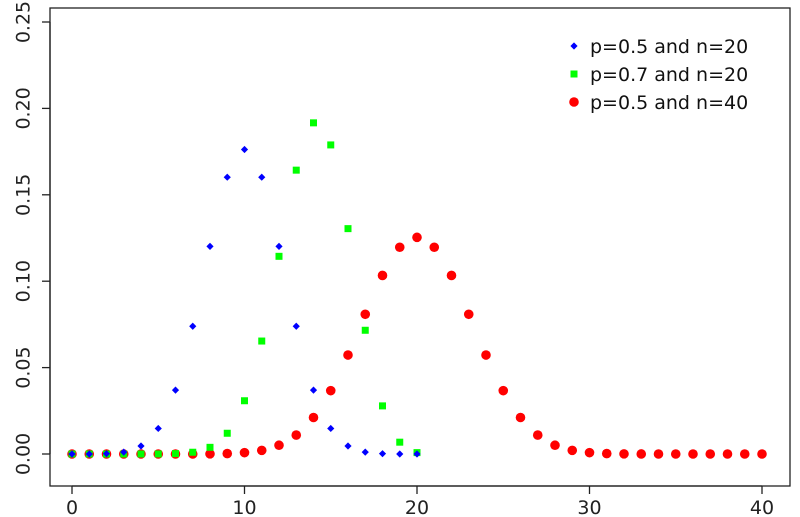 The image size is (800, 517). What do you see at coordinates (24, 195) in the screenshot?
I see `y-tick-label: 0.15` at bounding box center [24, 195].